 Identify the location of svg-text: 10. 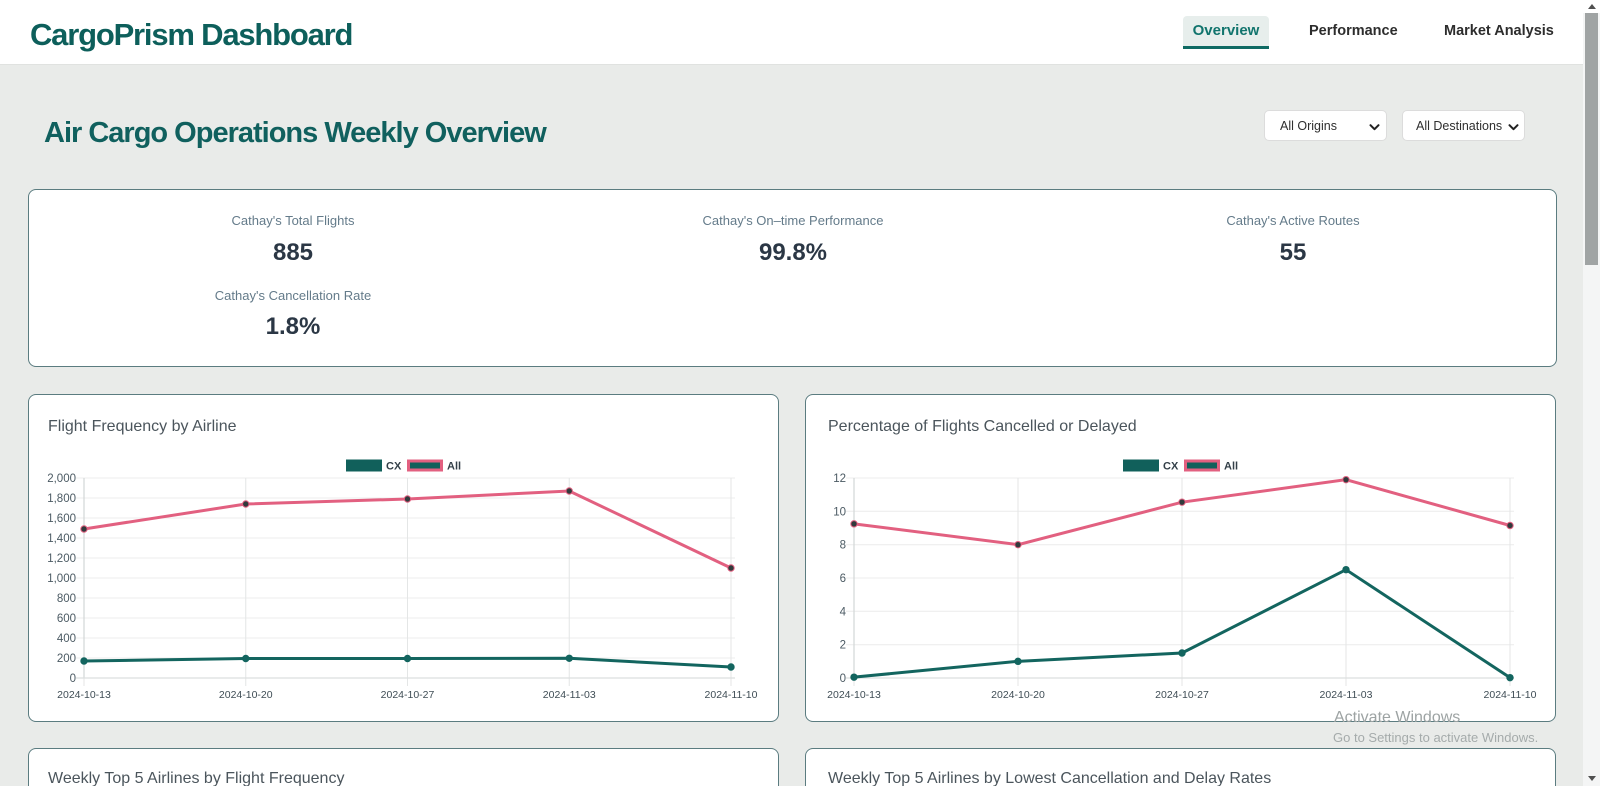
(839, 512).